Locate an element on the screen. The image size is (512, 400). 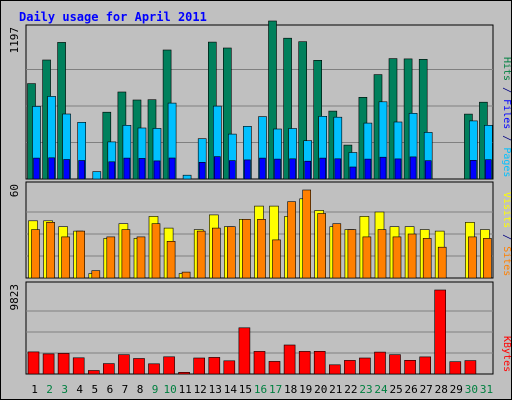
legend-text-hits-files-pages-0: Hits is located at coordinates (506, 69).